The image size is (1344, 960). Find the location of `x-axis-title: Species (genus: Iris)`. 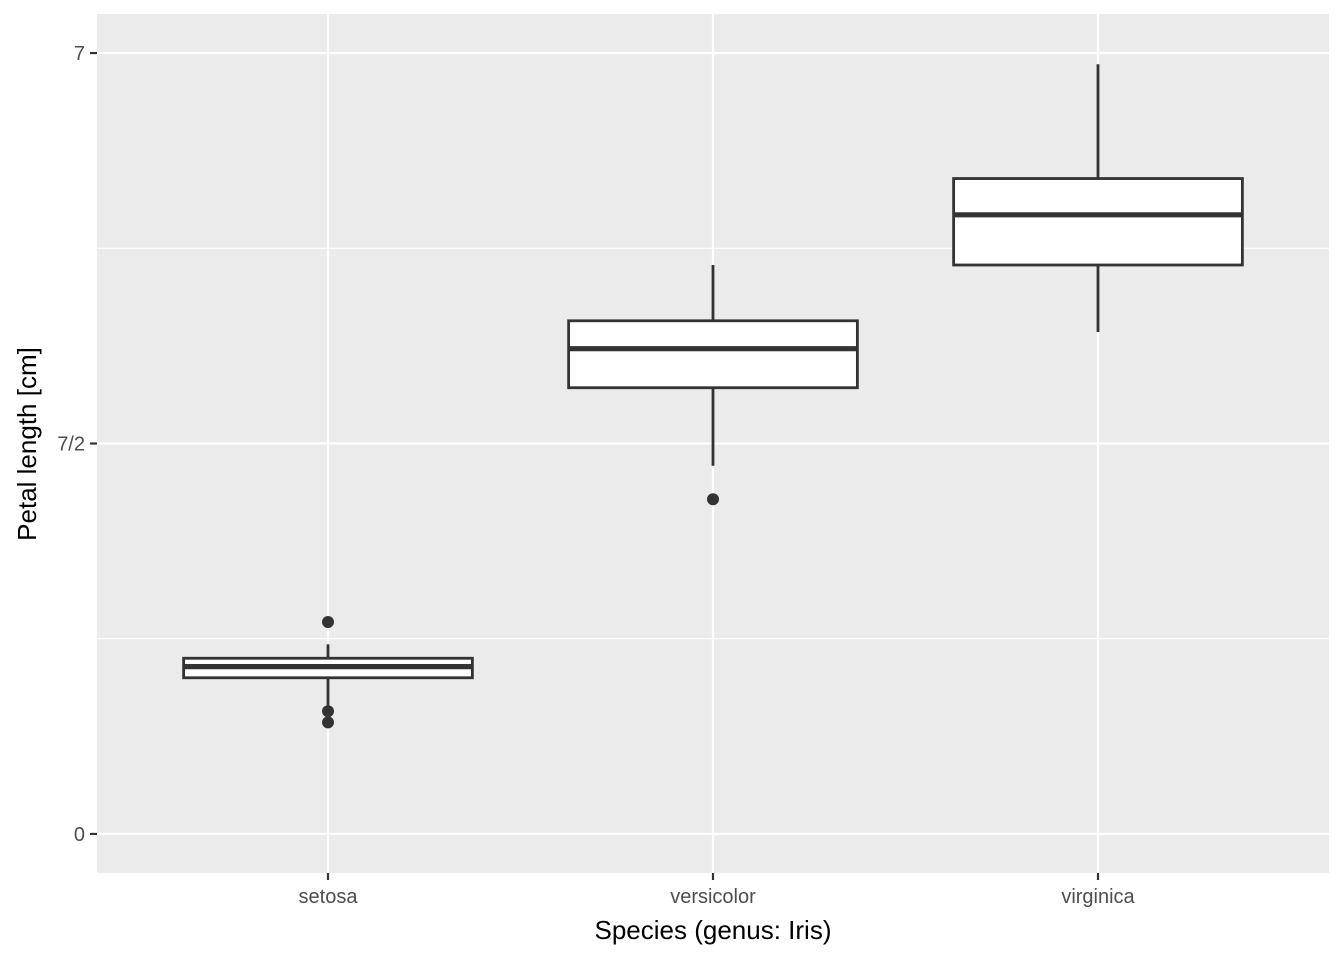

x-axis-title: Species (genus: Iris) is located at coordinates (713, 930).